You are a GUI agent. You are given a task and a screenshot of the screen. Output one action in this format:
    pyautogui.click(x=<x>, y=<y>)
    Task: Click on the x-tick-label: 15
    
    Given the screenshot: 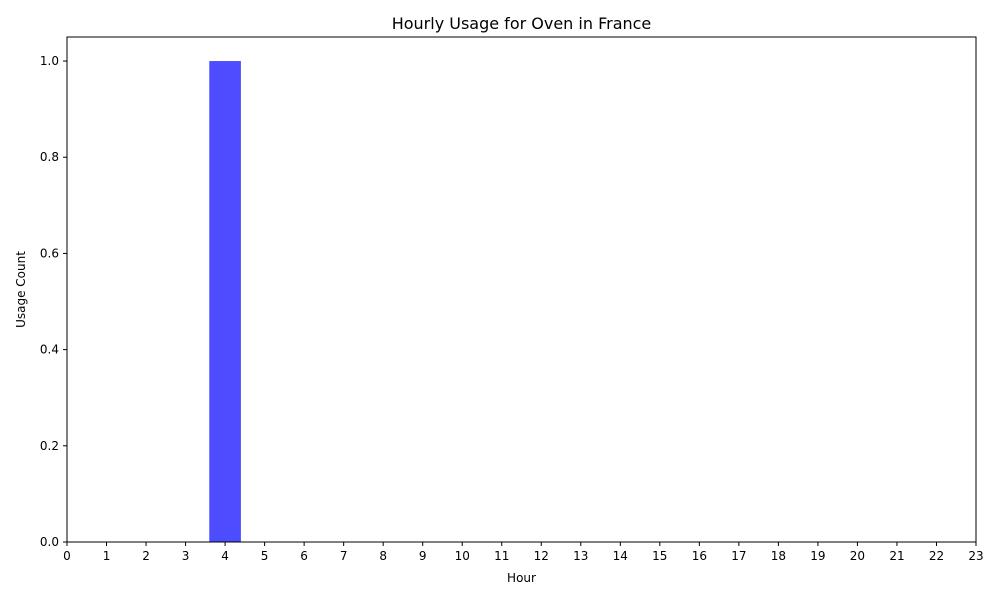 What is the action you would take?
    pyautogui.click(x=659, y=556)
    